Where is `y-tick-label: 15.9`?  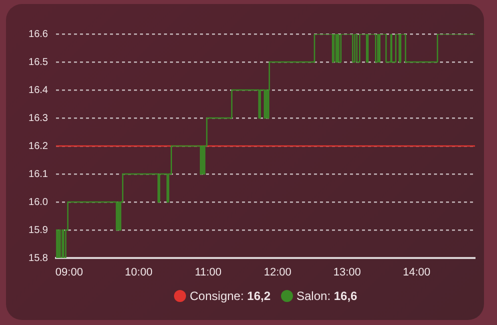
y-tick-label: 15.9 is located at coordinates (38, 230).